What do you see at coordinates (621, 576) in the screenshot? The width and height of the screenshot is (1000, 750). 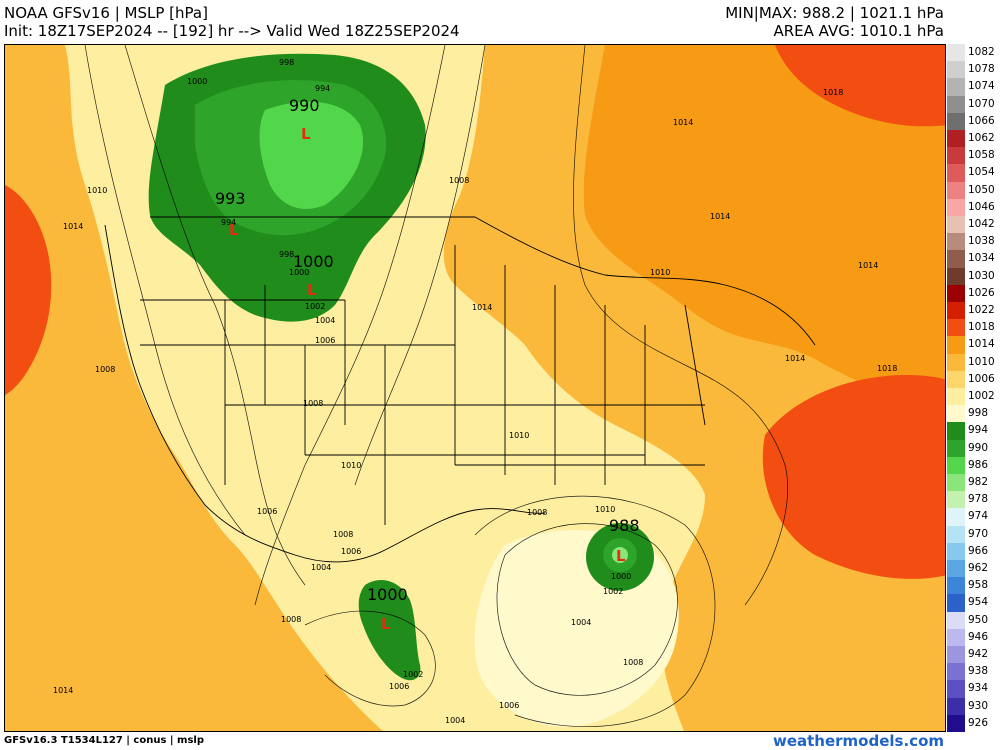 I see `contour-label: 1000` at bounding box center [621, 576].